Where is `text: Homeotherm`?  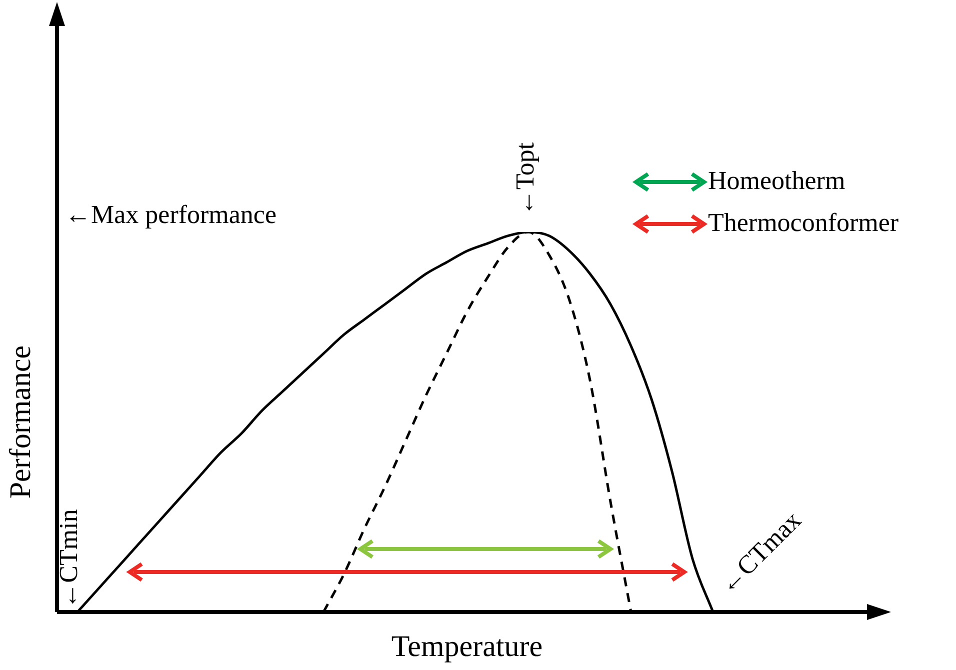
text: Homeotherm is located at coordinates (777, 180).